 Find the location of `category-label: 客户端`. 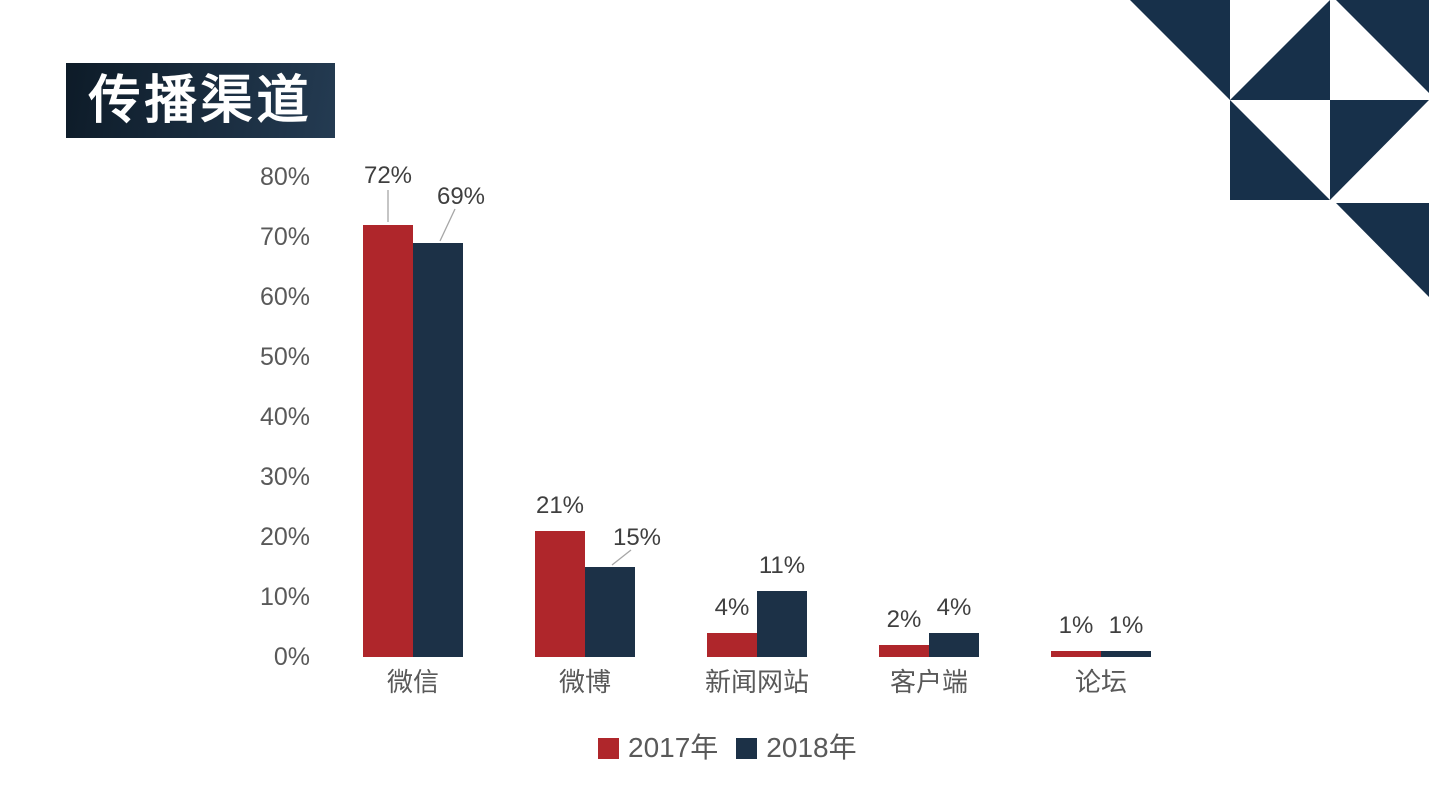

category-label: 客户端 is located at coordinates (928, 682).